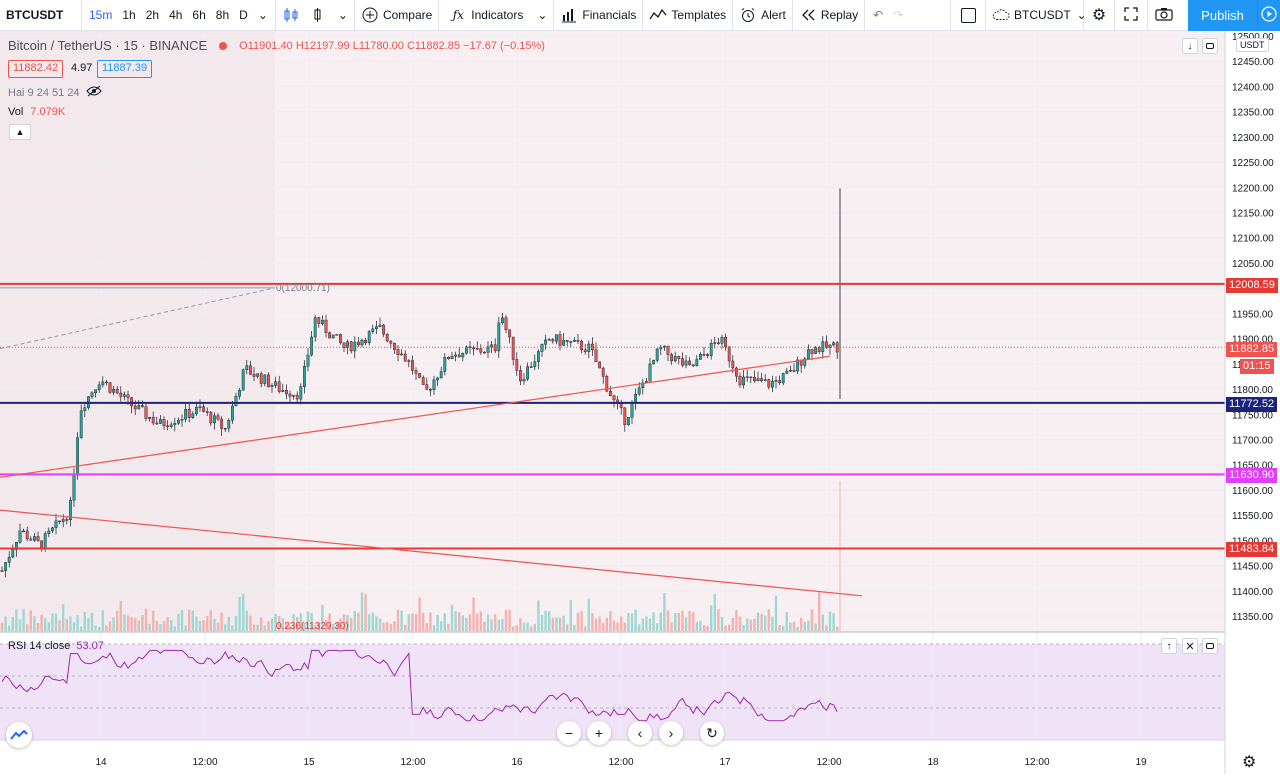  What do you see at coordinates (1252, 45) in the screenshot?
I see `currency-label: USDT` at bounding box center [1252, 45].